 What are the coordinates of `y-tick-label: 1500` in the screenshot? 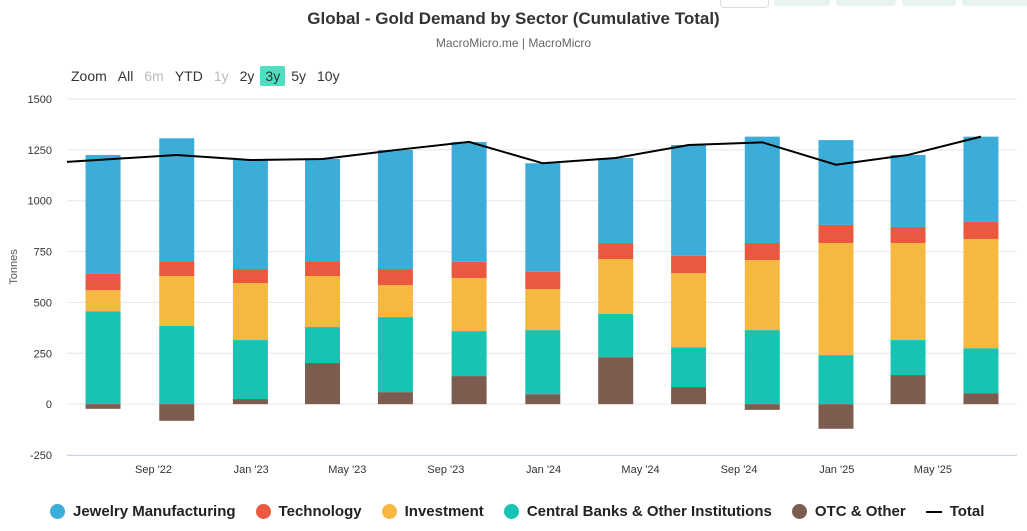 It's located at (40, 100).